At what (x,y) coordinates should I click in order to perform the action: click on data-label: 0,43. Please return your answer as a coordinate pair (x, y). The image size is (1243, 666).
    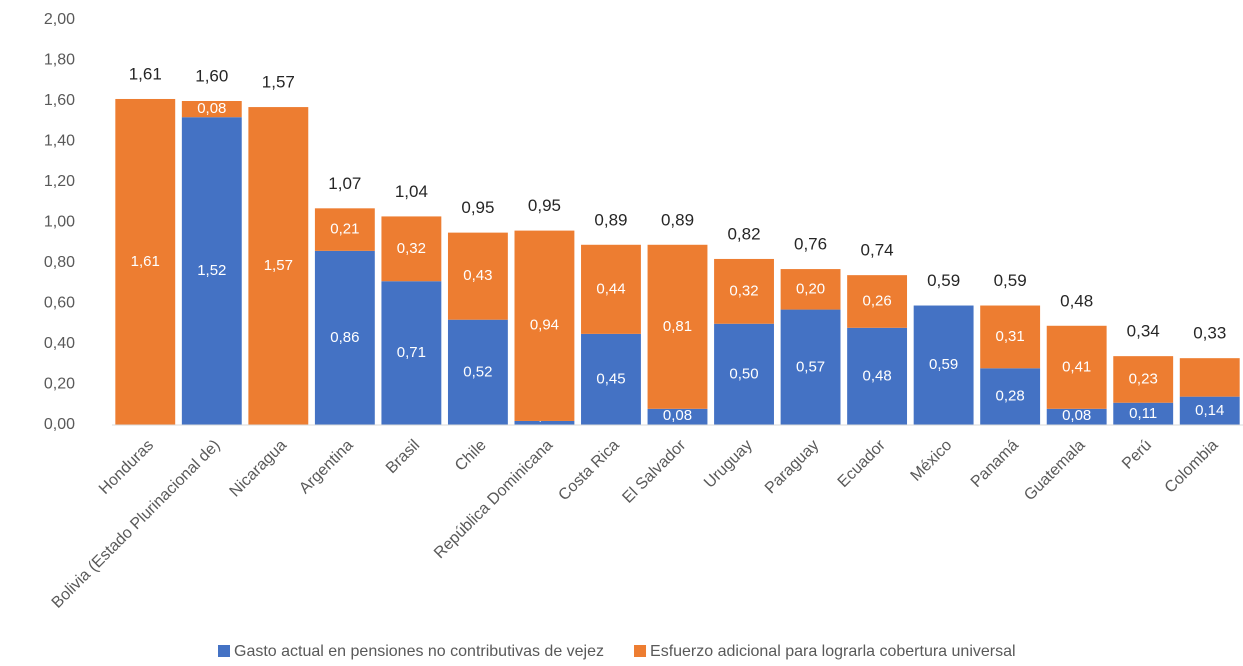
    Looking at the image, I should click on (477, 275).